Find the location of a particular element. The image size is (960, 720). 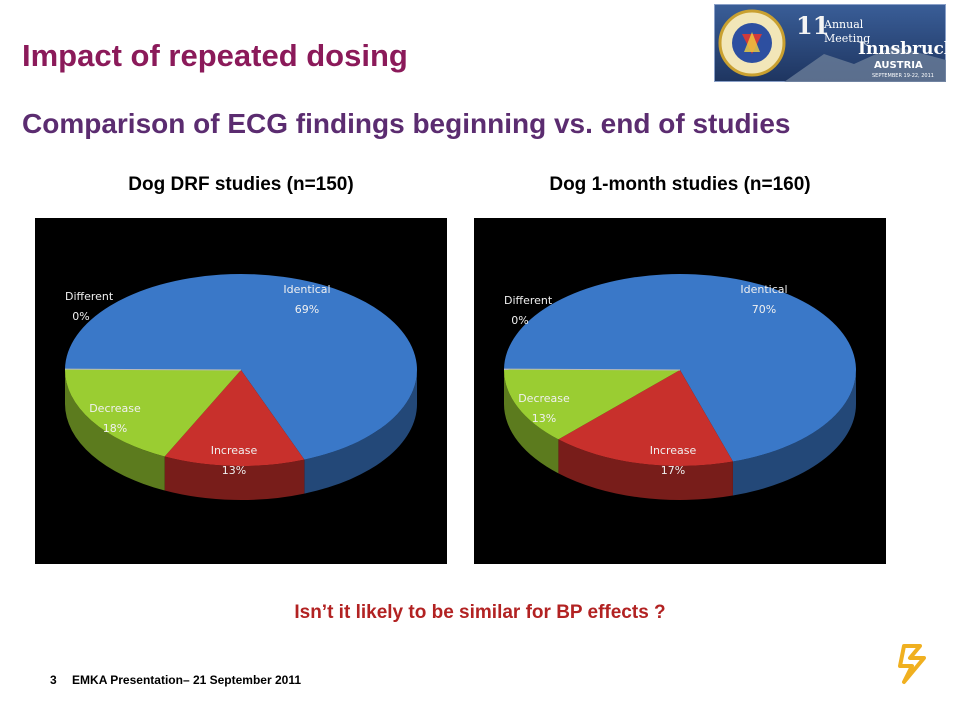

slide-title: Impact of repeated dosing is located at coordinates (215, 55).